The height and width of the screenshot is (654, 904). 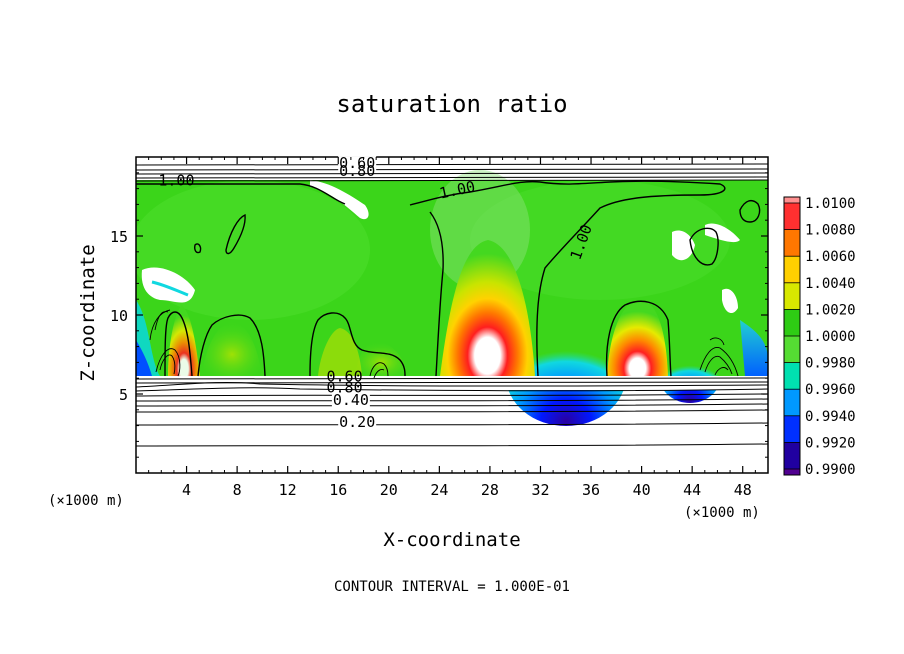 I want to click on colorbar-label: 1.0060, so click(x=830, y=257).